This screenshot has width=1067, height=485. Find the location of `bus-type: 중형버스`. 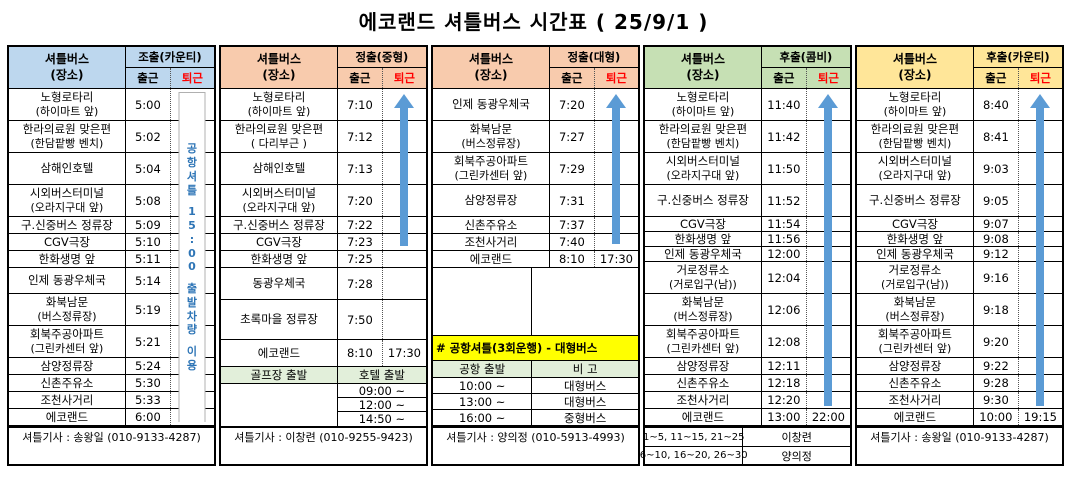

bus-type: 중형버스 is located at coordinates (585, 417).